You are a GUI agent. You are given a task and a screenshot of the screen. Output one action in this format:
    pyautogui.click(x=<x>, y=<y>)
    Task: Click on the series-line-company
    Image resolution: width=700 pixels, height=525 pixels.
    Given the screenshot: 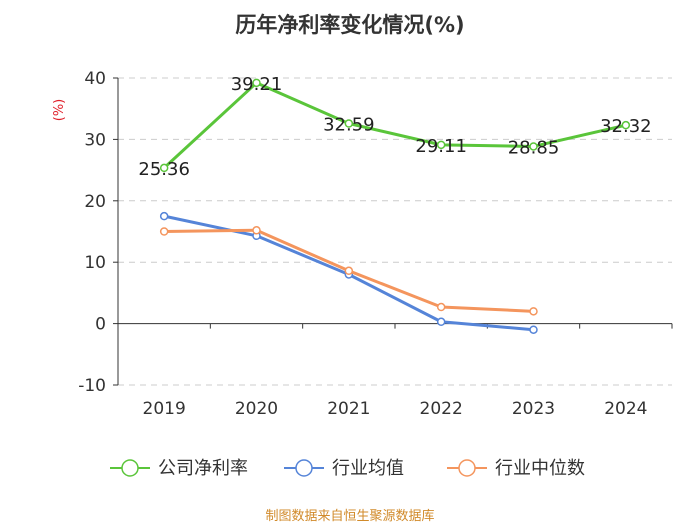 What is the action you would take?
    pyautogui.click(x=395, y=125)
    